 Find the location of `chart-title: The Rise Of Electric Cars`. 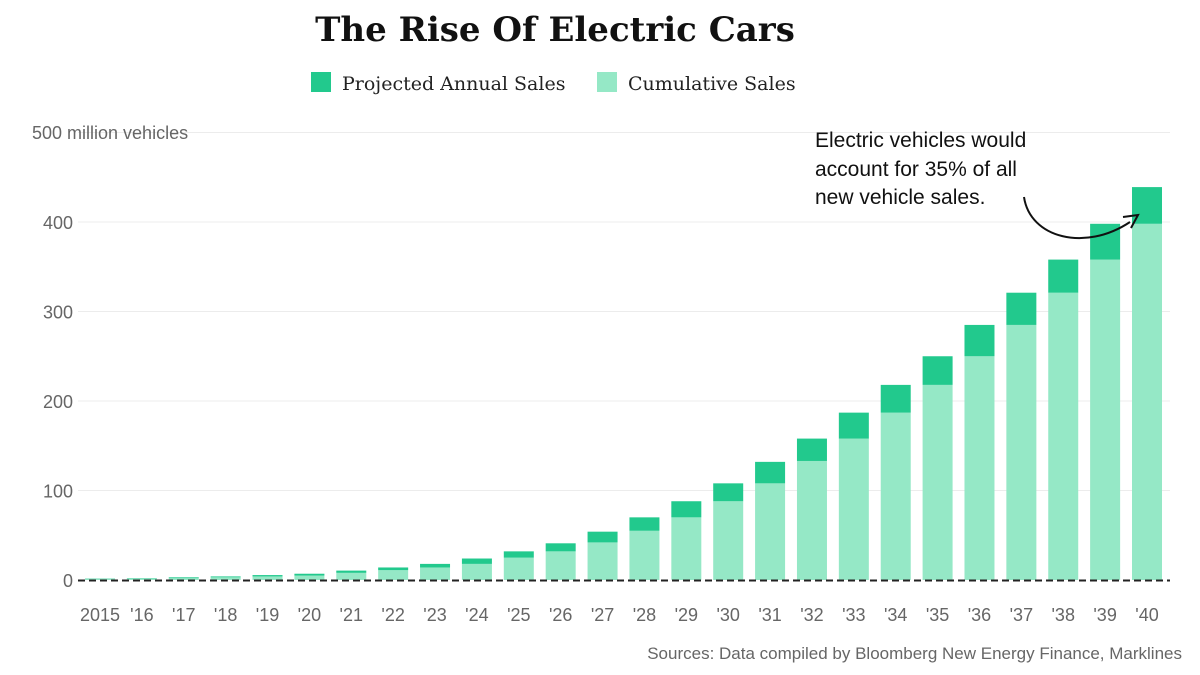

chart-title: The Rise Of Electric Cars is located at coordinates (555, 30).